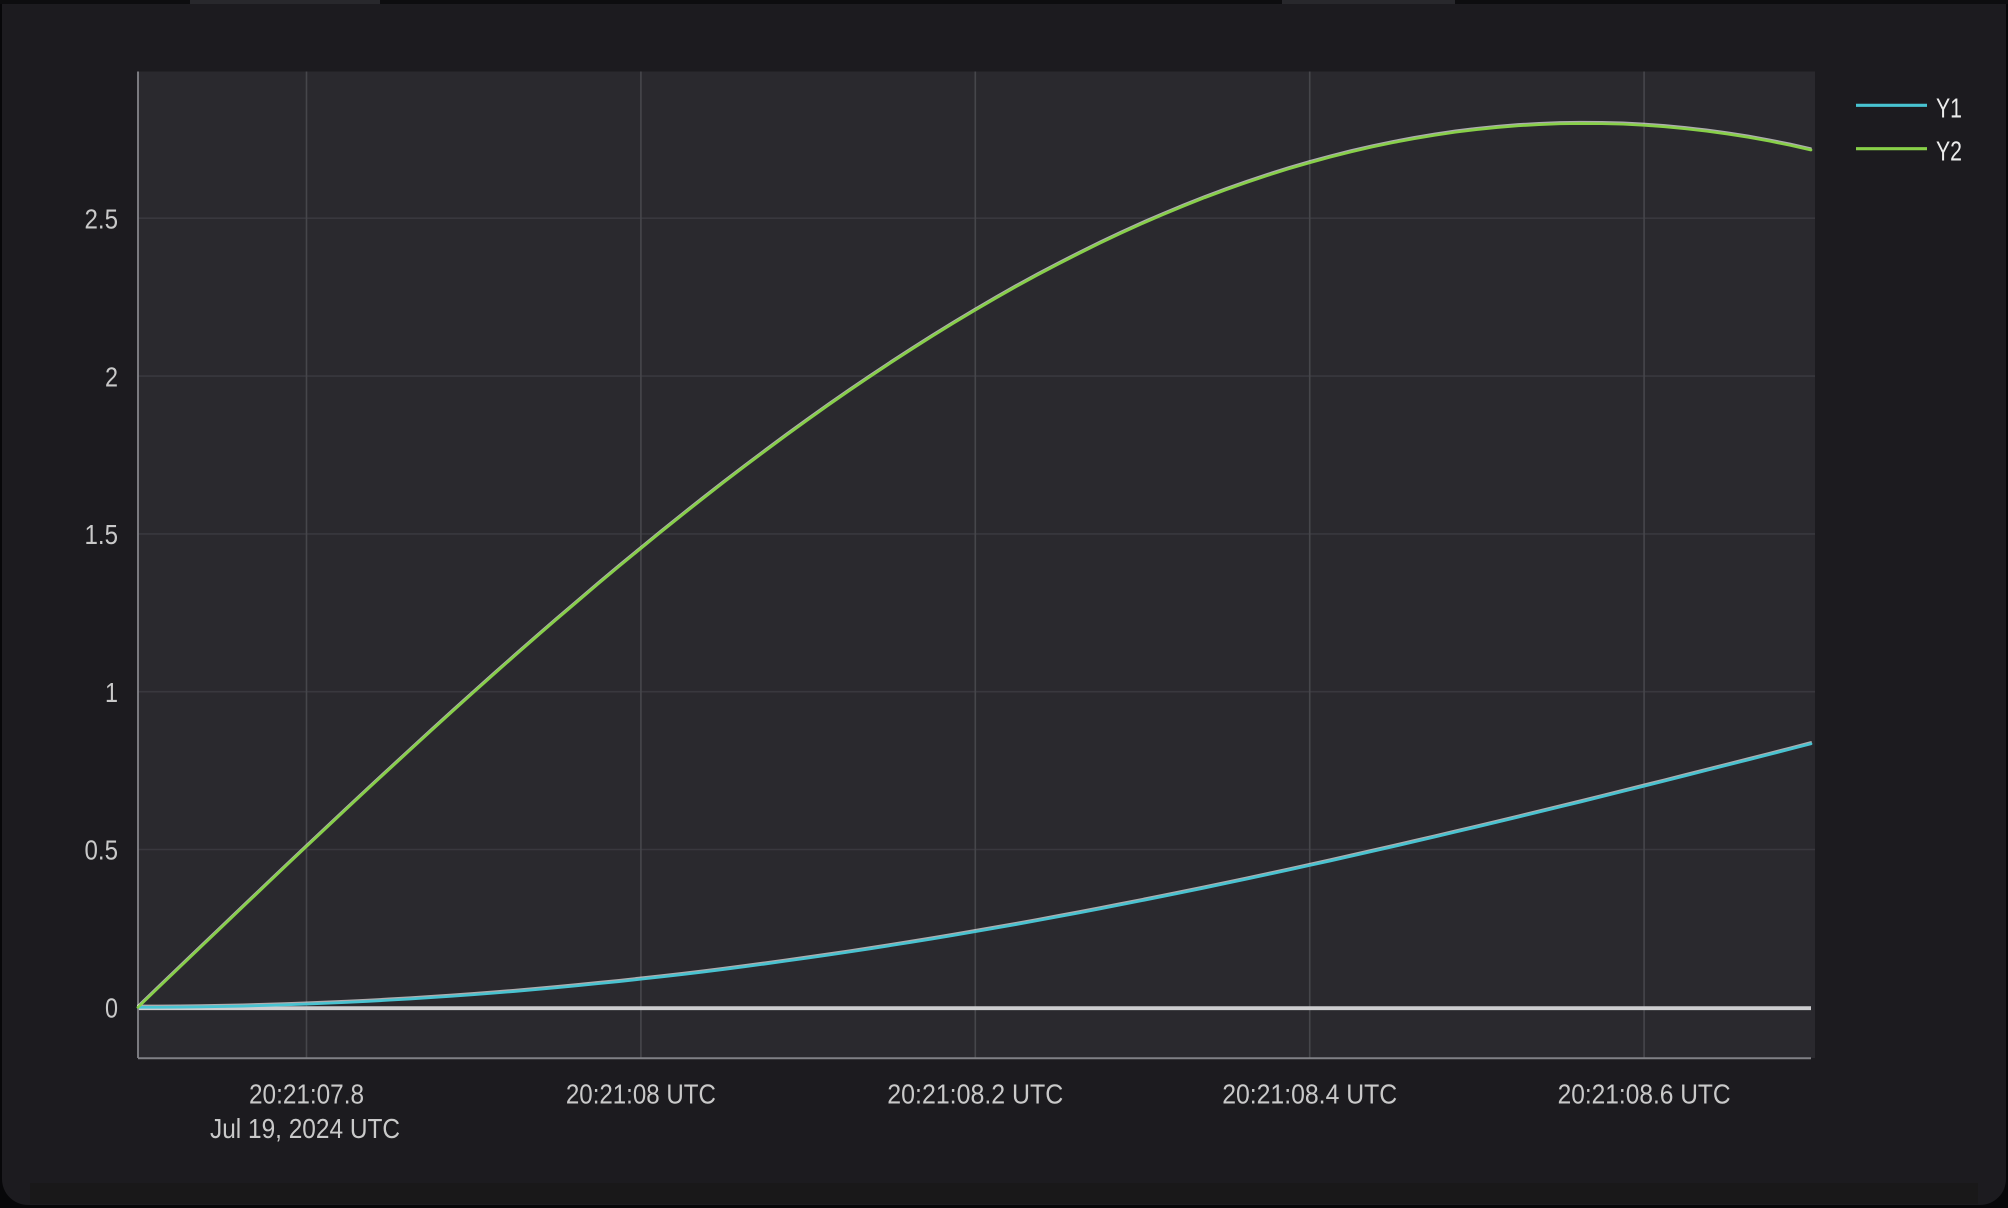  I want to click on svg-text: 0, so click(111, 1008).